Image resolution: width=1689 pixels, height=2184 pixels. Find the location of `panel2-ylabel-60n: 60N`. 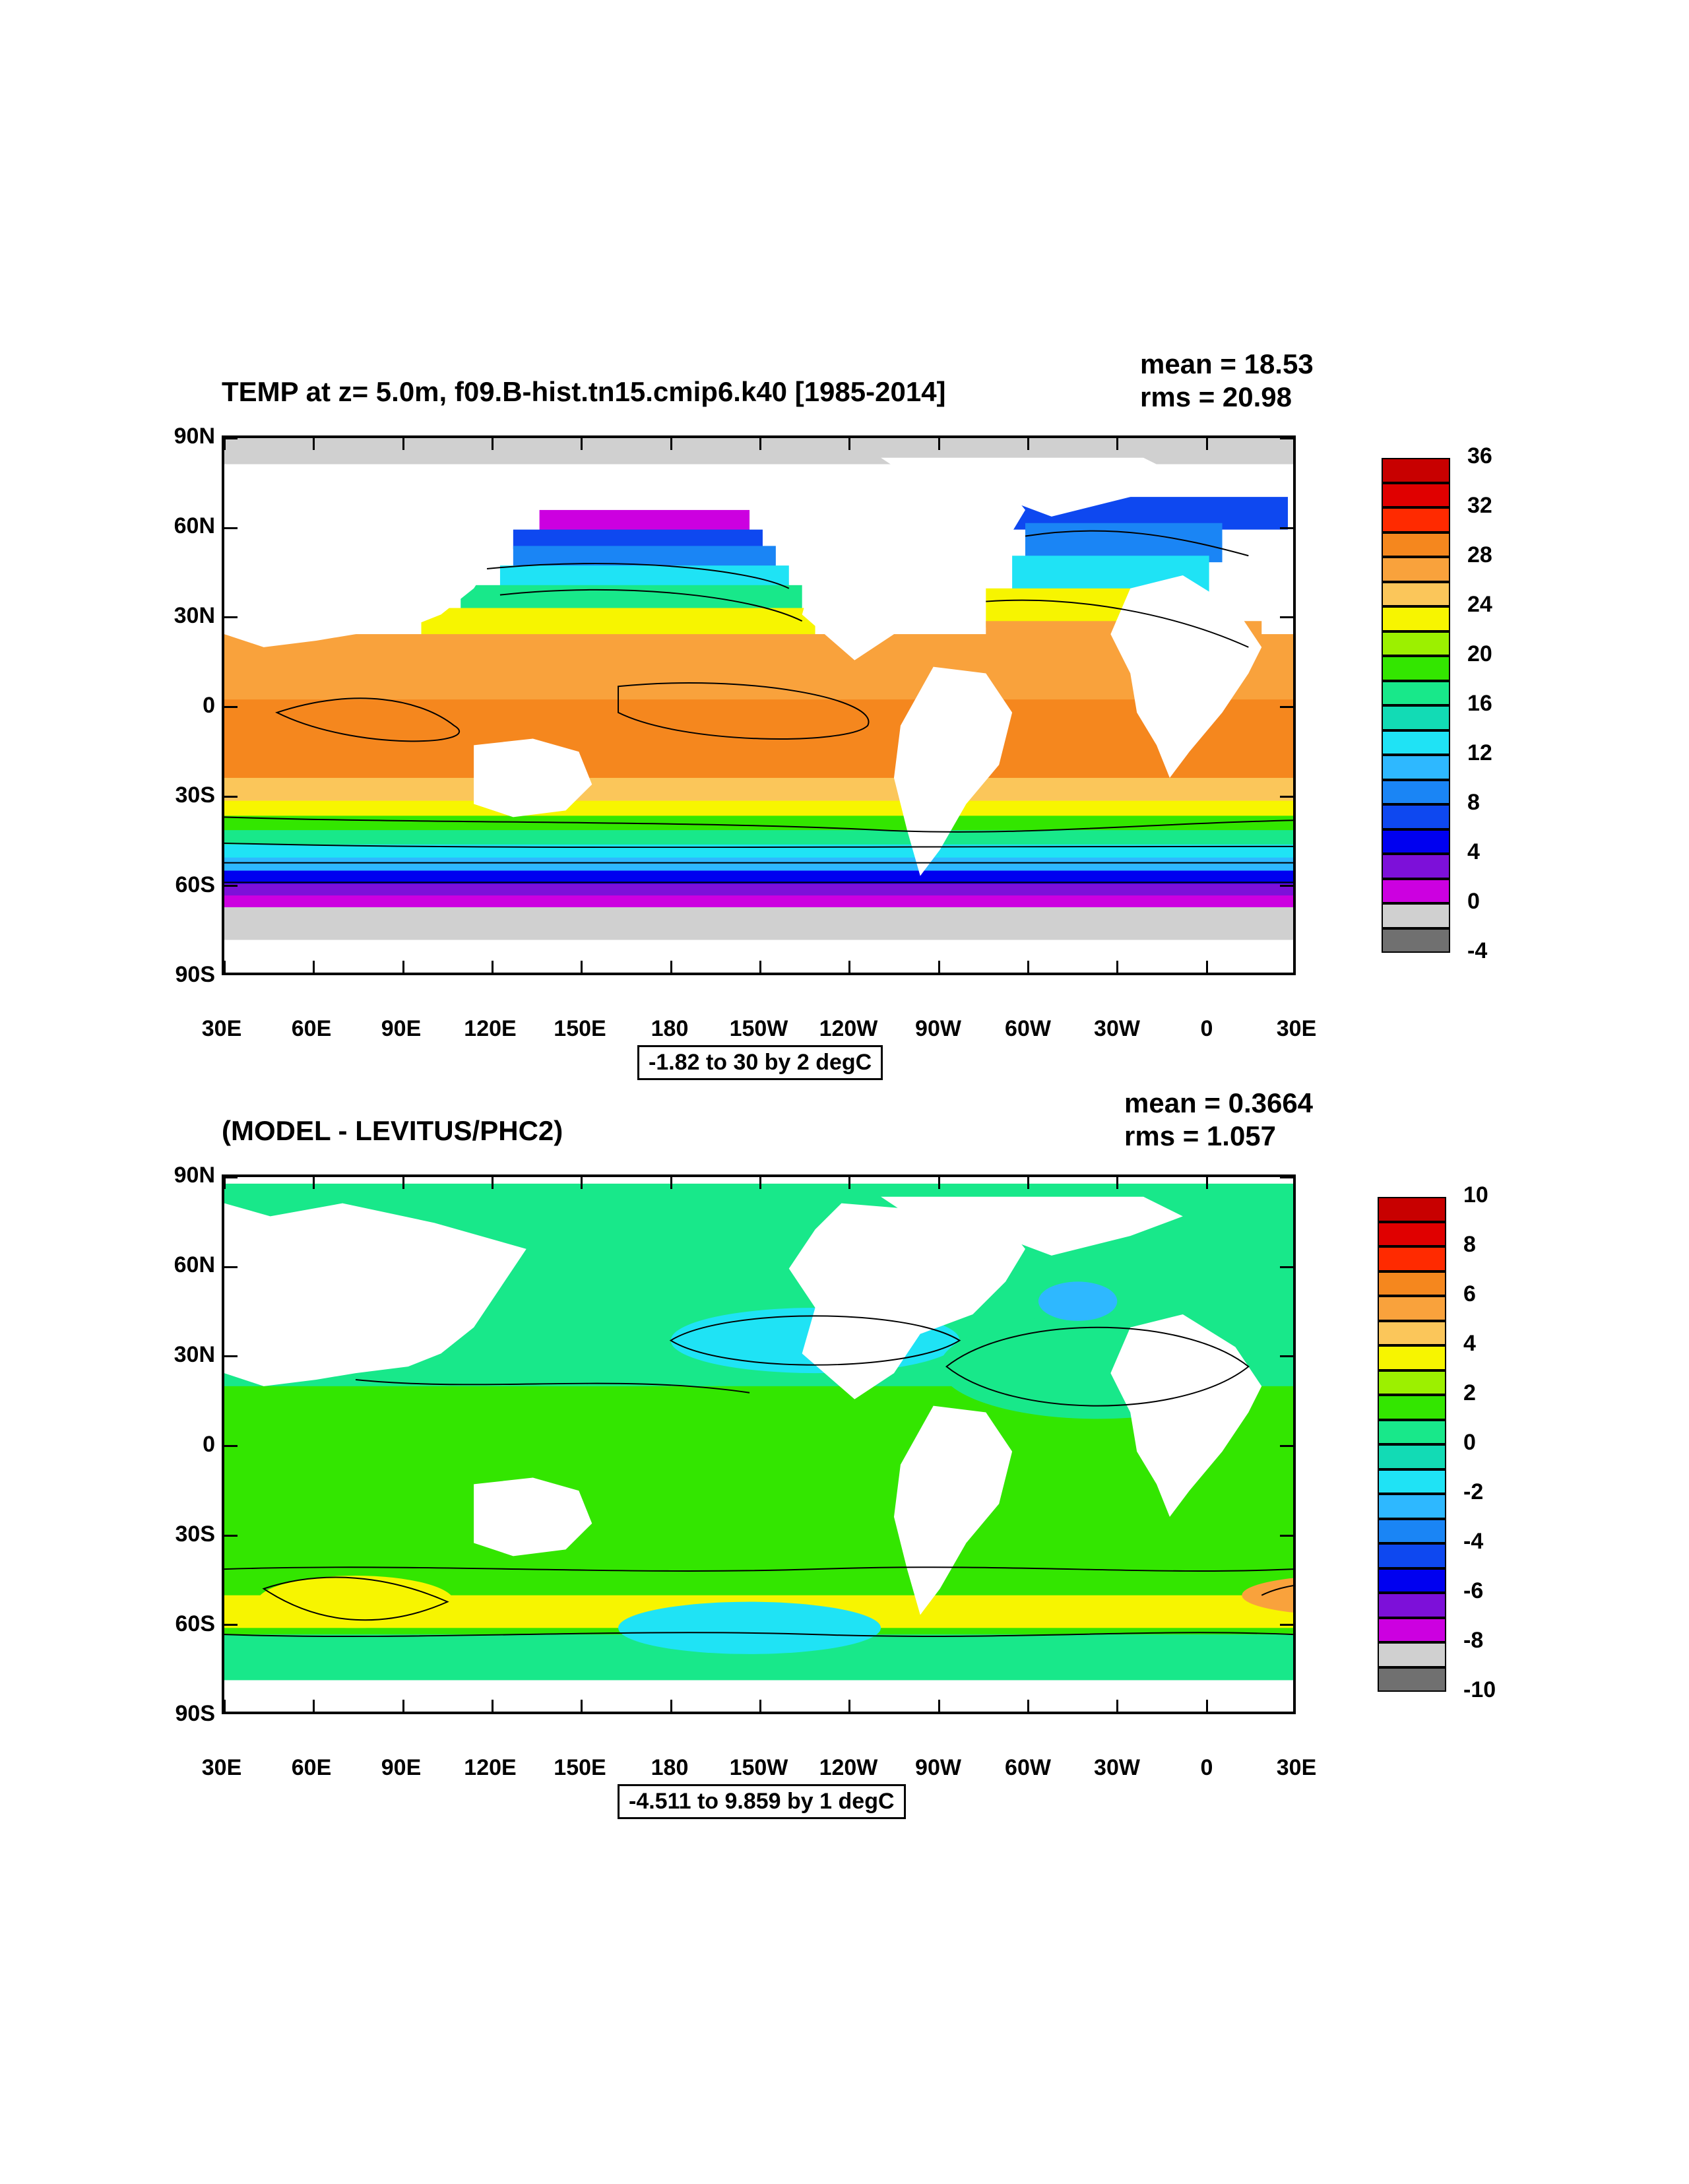

panel2-ylabel-60n: 60N is located at coordinates (194, 1264).